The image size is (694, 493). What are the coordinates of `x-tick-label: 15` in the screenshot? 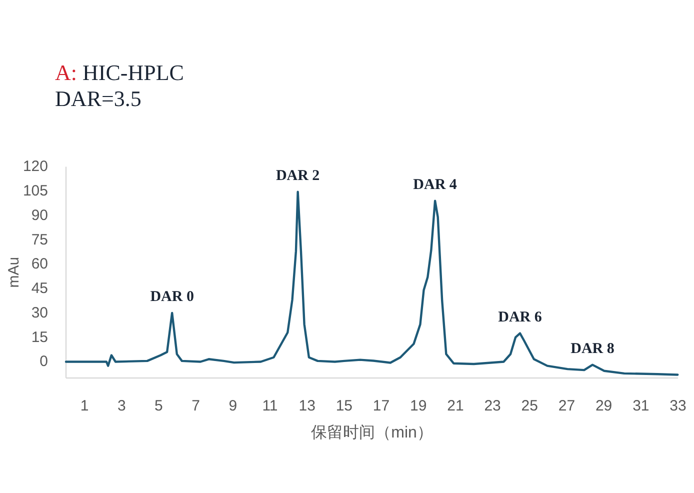 It's located at (344, 406).